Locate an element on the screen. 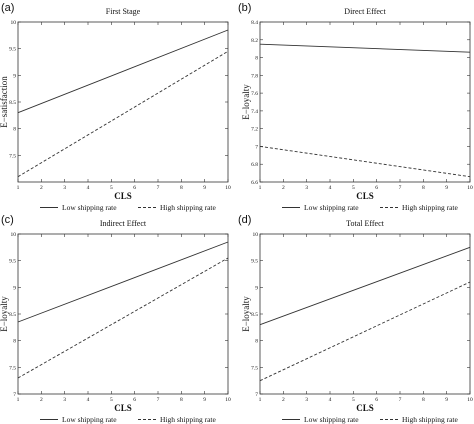 Image resolution: width=474 pixels, height=424 pixels. panel-label: (a) is located at coordinates (7, 8).